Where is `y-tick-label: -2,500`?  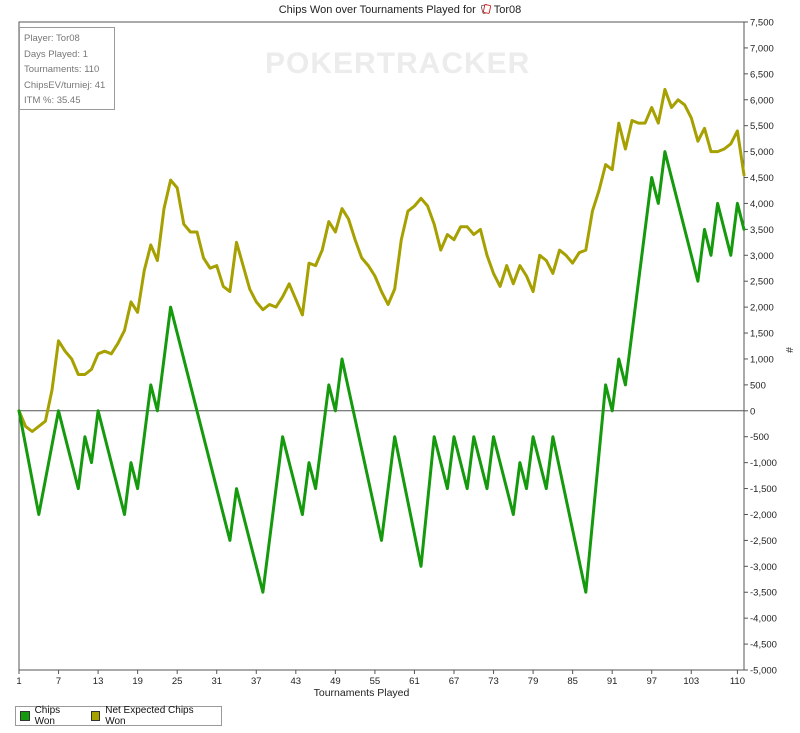 y-tick-label: -2,500 is located at coordinates (763, 541).